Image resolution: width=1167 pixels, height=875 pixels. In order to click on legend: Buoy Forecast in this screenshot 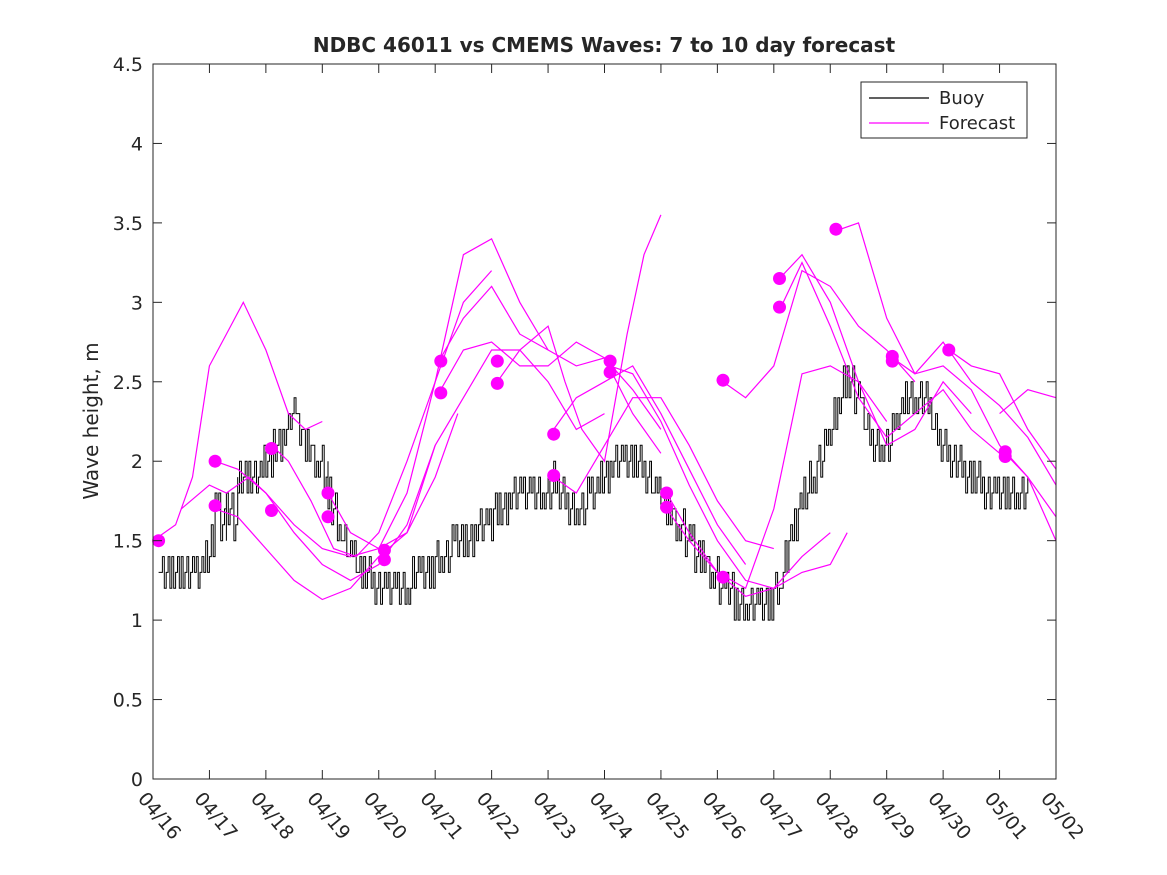, I will do `click(944, 110)`.